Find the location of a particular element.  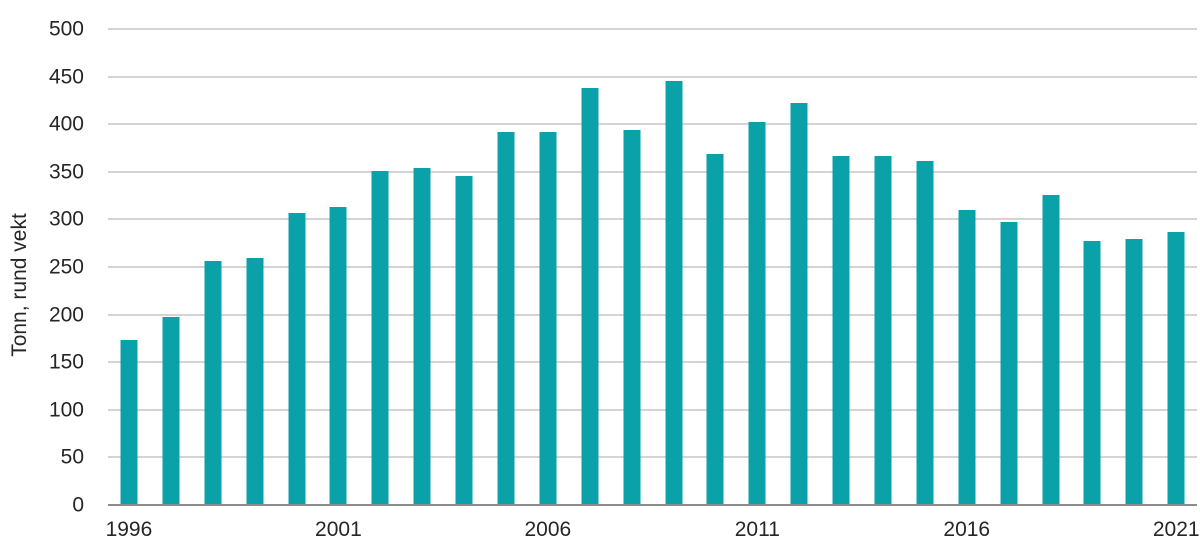

bar-column-1997 is located at coordinates (171, 267).